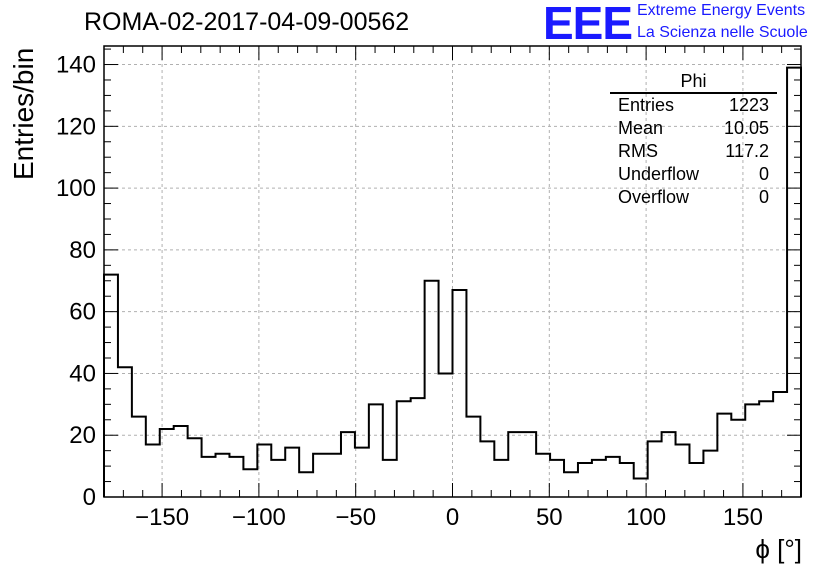 This screenshot has height=572, width=836. I want to click on y-tick-label: 140, so click(76, 65).